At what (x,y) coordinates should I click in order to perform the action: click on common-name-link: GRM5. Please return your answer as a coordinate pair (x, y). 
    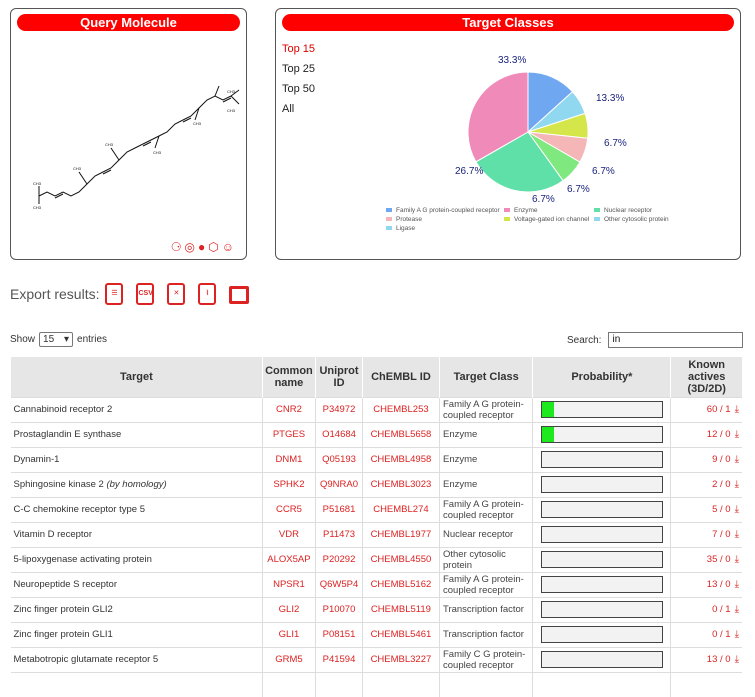
    Looking at the image, I should click on (288, 659).